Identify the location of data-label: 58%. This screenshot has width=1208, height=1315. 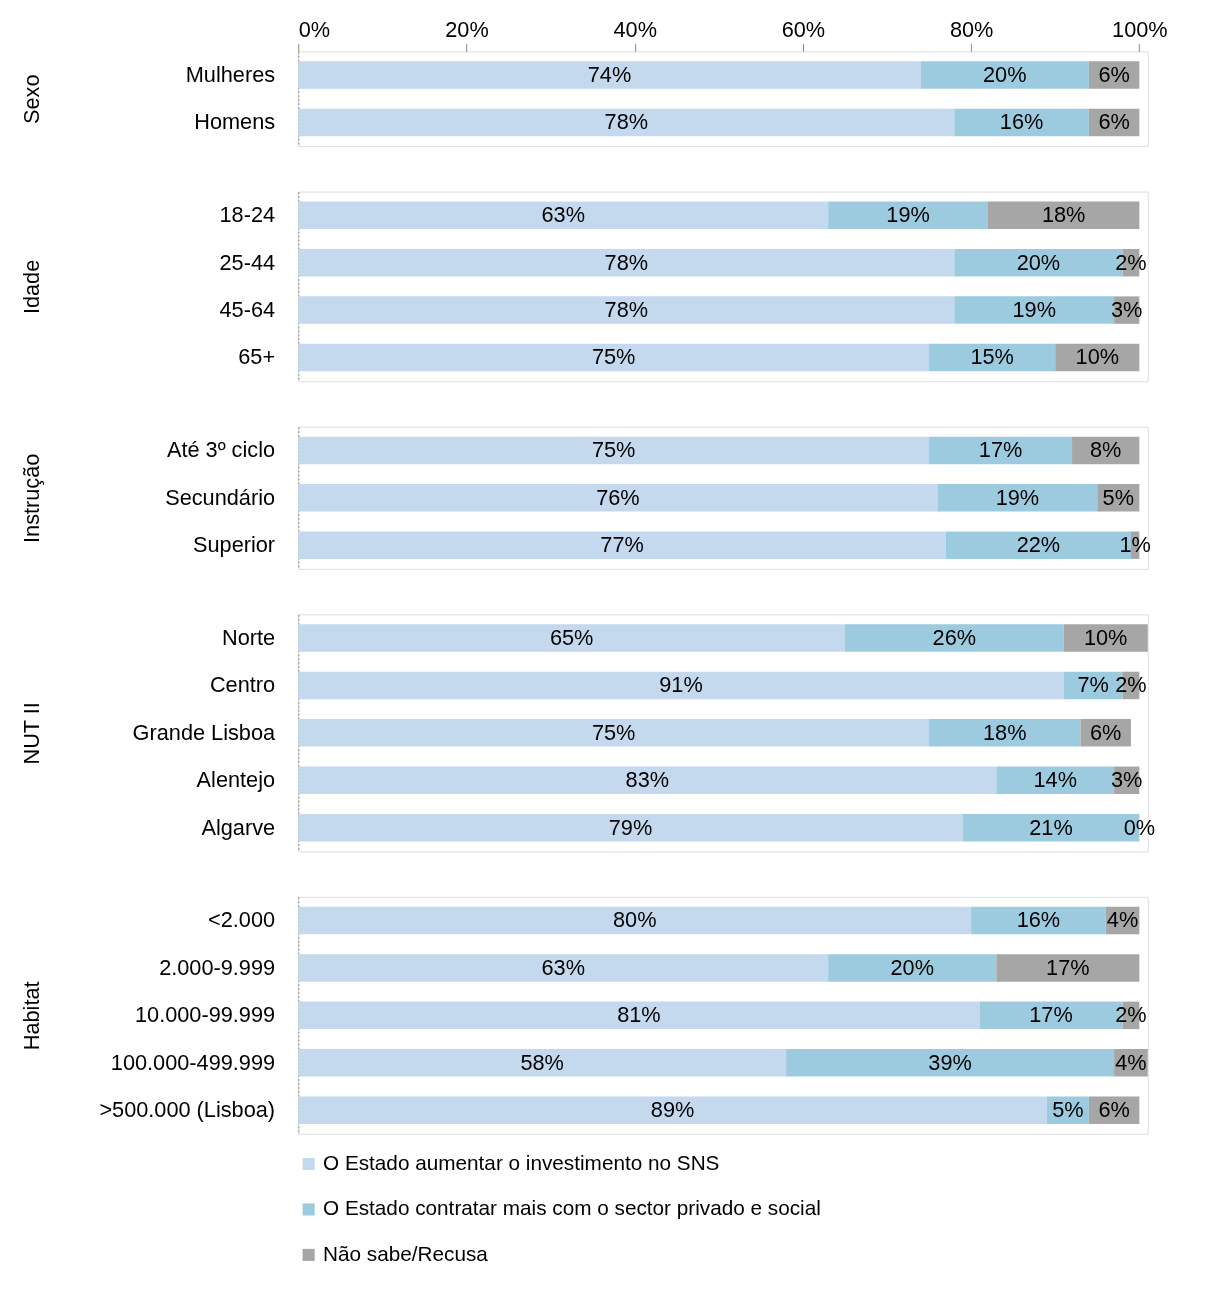
(542, 1062).